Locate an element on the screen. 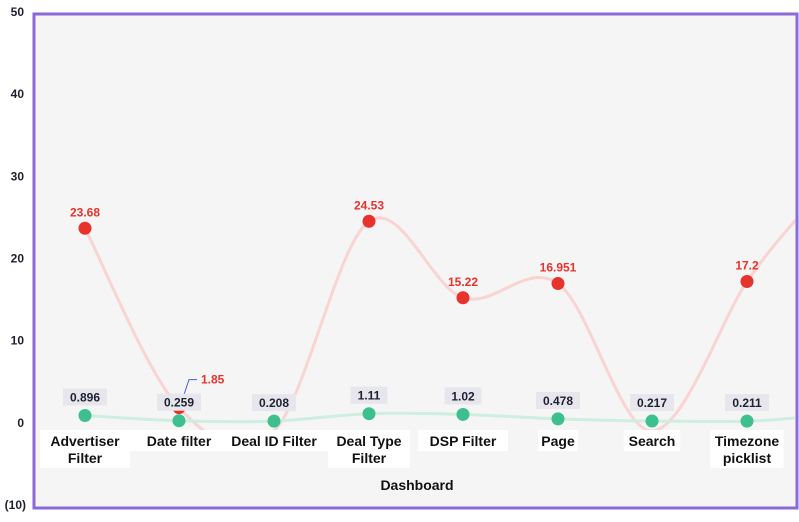  data-label-red: 17.2 is located at coordinates (747, 266).